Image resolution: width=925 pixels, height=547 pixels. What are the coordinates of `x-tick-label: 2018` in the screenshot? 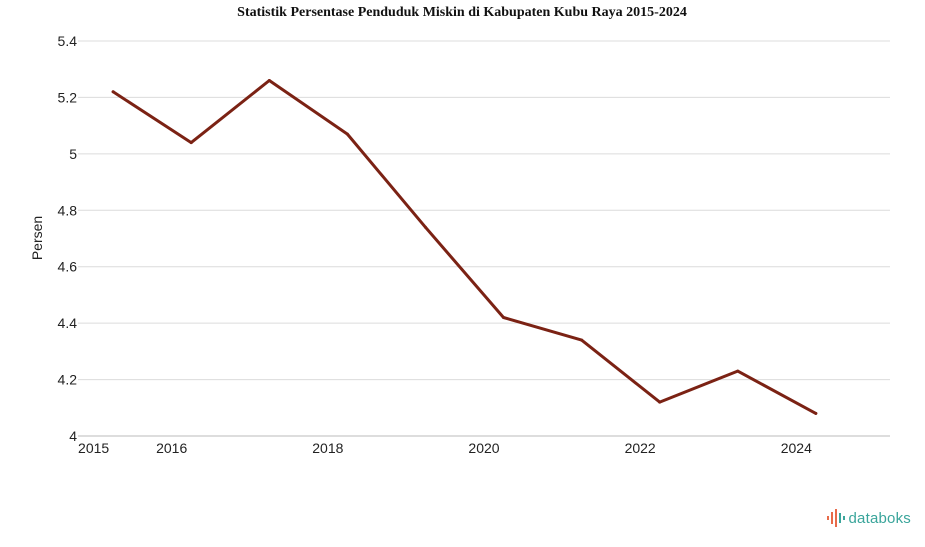 It's located at (327, 448).